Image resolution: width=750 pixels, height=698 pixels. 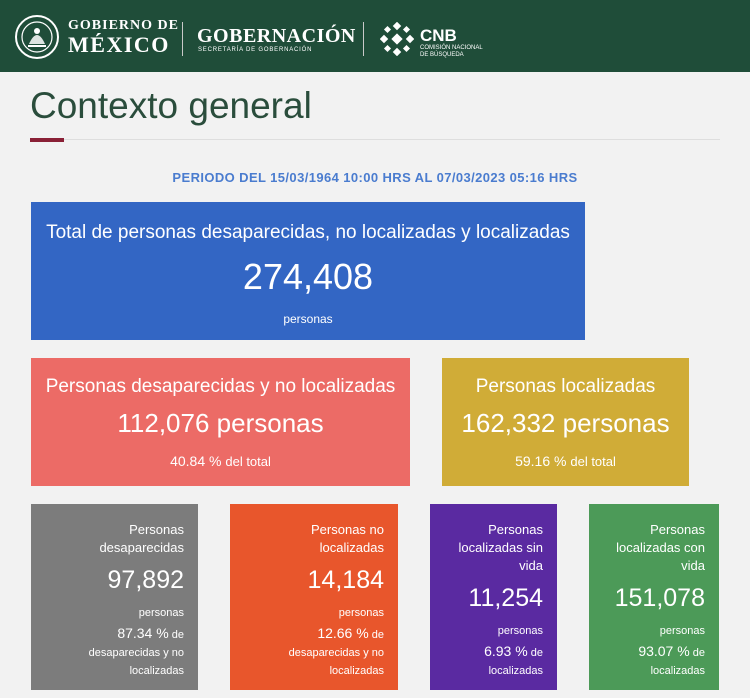 I want to click on gobernacion-subtitle: SECRETARÍA DE GOBERNACIÓN, so click(x=255, y=50).